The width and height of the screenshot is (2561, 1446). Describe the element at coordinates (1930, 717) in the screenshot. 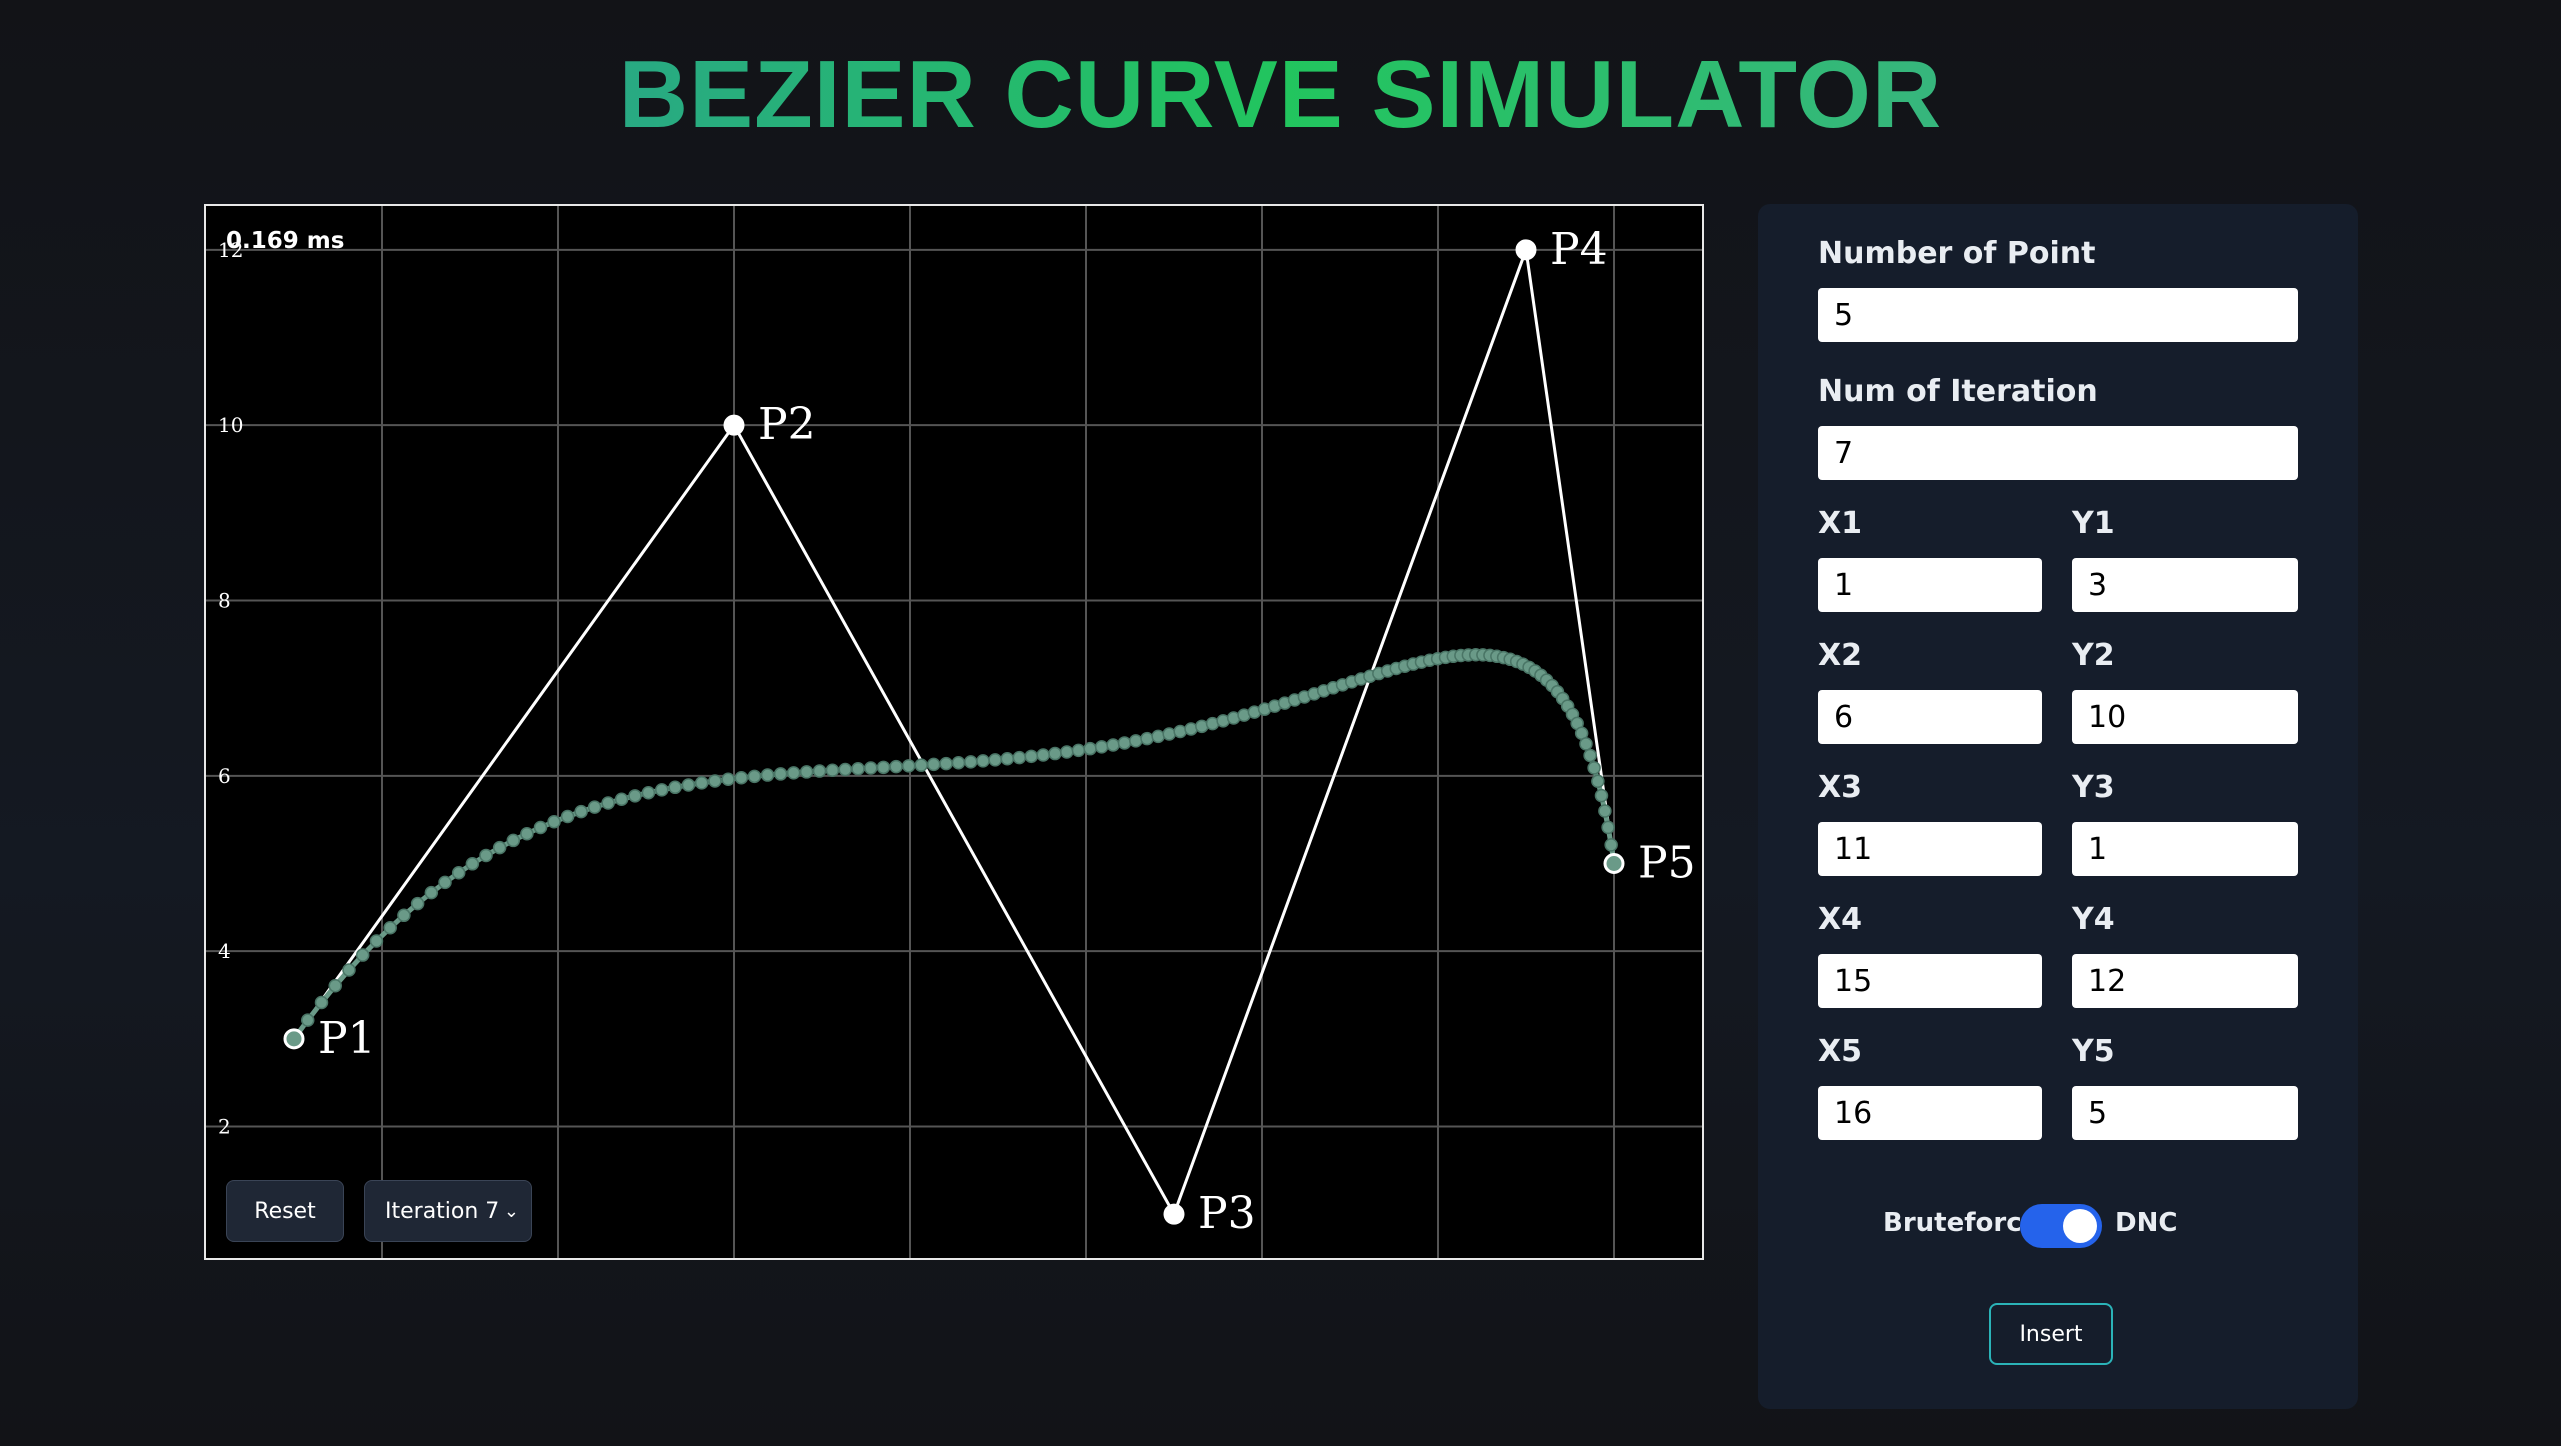

I see `x-input: 6` at that location.